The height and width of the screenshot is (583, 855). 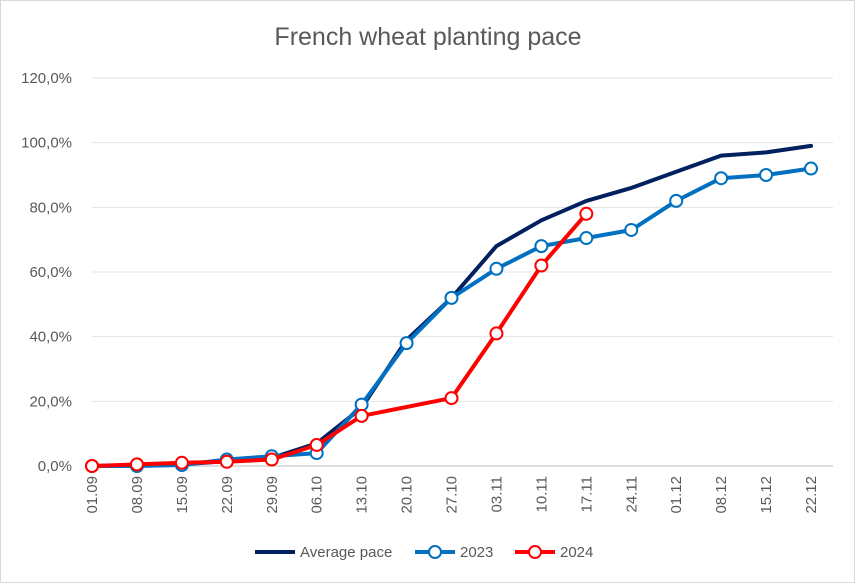 What do you see at coordinates (586, 494) in the screenshot?
I see `x-tick-label: 17.11` at bounding box center [586, 494].